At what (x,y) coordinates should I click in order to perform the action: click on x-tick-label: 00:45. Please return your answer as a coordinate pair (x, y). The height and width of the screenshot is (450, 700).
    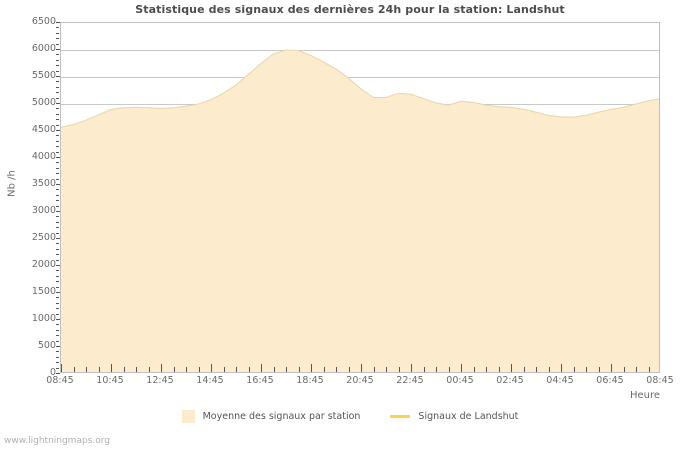
    Looking at the image, I should click on (460, 380).